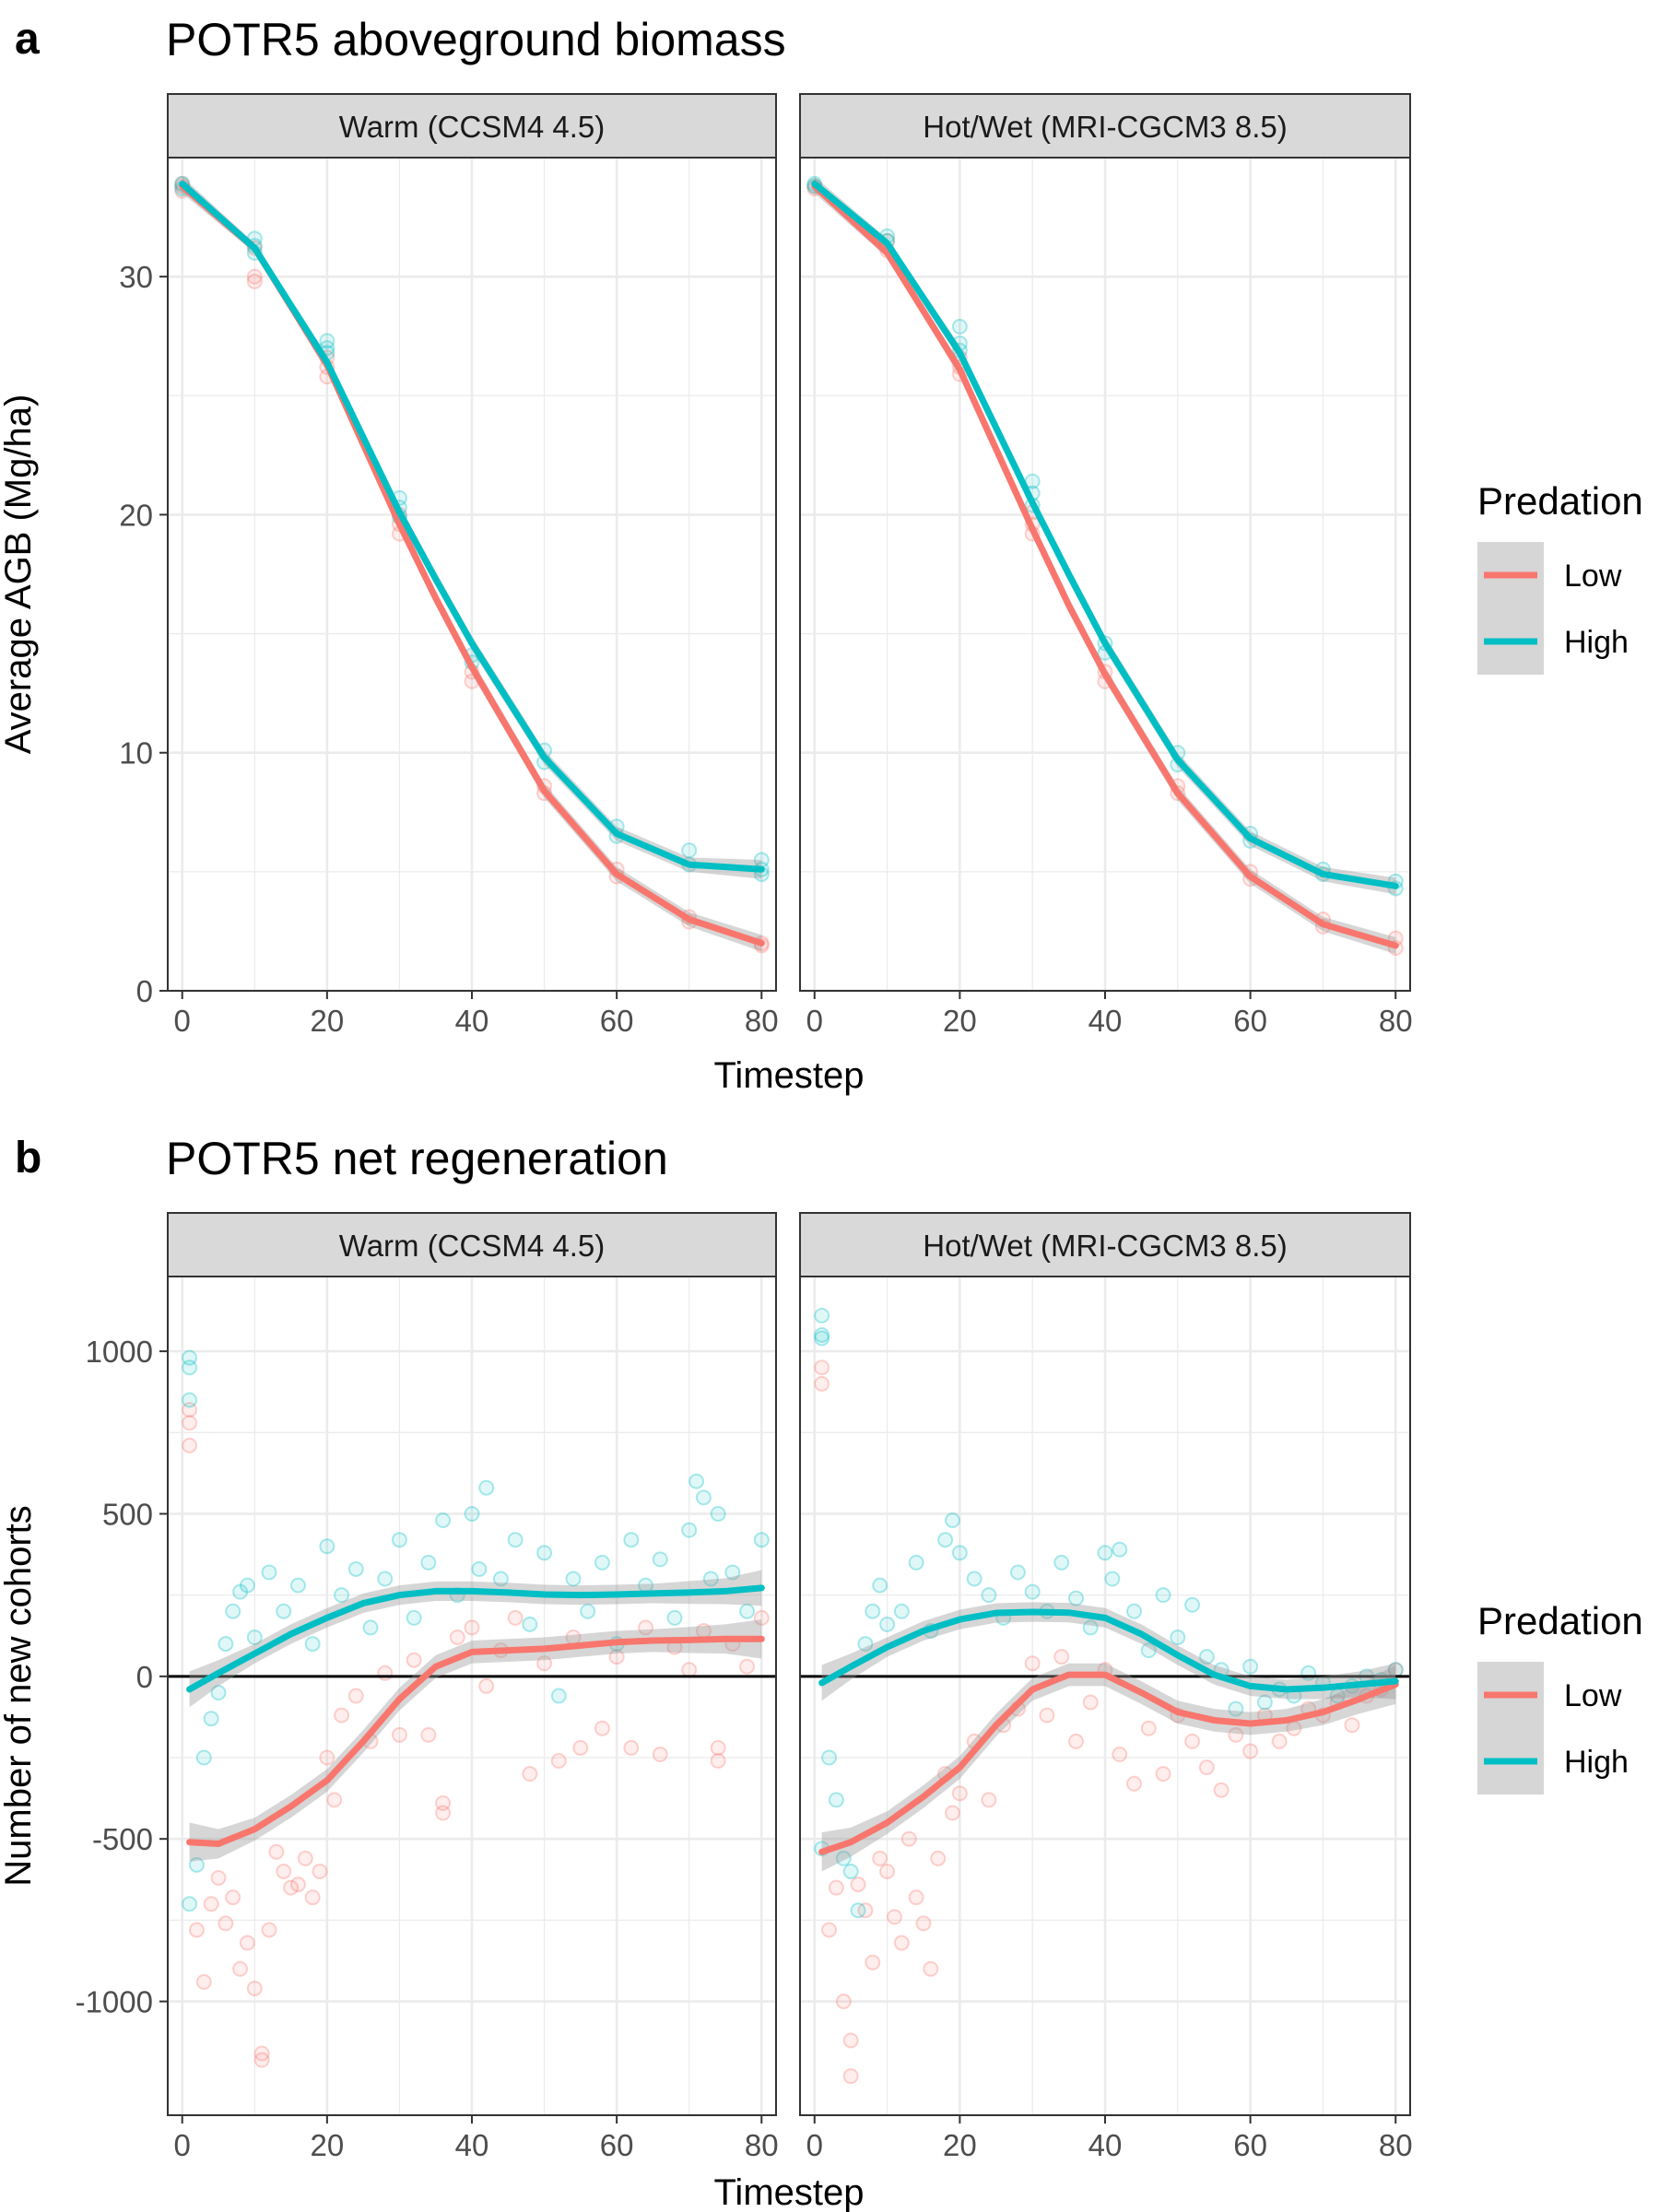 The width and height of the screenshot is (1659, 2212). What do you see at coordinates (1108, 1763) in the screenshot?
I see `smooth-line-low` at bounding box center [1108, 1763].